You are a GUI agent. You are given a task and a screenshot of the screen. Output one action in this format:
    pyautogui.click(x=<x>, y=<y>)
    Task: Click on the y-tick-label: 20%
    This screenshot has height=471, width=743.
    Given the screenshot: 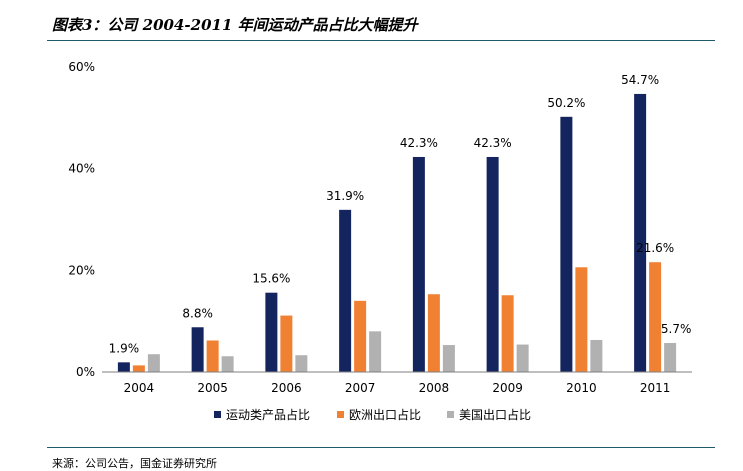 What is the action you would take?
    pyautogui.click(x=81, y=270)
    